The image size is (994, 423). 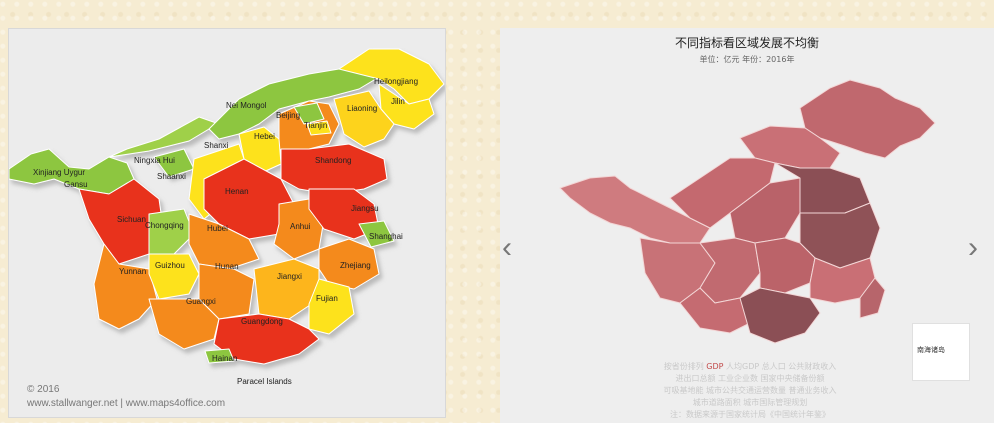 I want to click on region-east-coast, so click(x=872, y=298).